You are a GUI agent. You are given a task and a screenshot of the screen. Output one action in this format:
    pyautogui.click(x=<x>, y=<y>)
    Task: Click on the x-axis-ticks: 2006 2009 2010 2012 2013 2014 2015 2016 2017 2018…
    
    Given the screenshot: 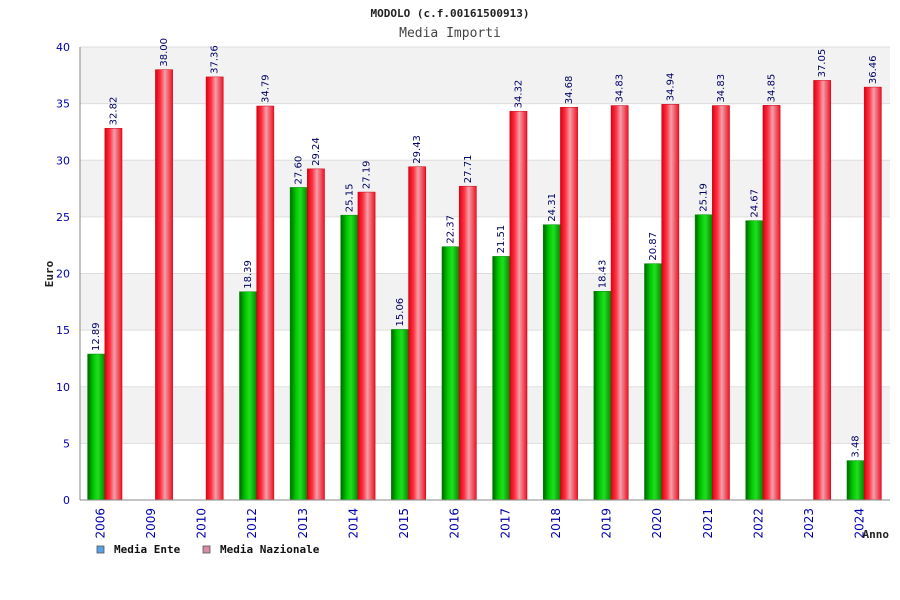 What is the action you would take?
    pyautogui.click(x=479, y=523)
    